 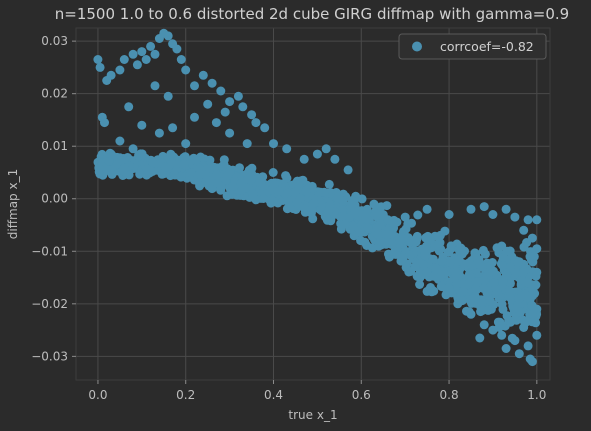 What do you see at coordinates (472, 46) in the screenshot?
I see `legend-box` at bounding box center [472, 46].